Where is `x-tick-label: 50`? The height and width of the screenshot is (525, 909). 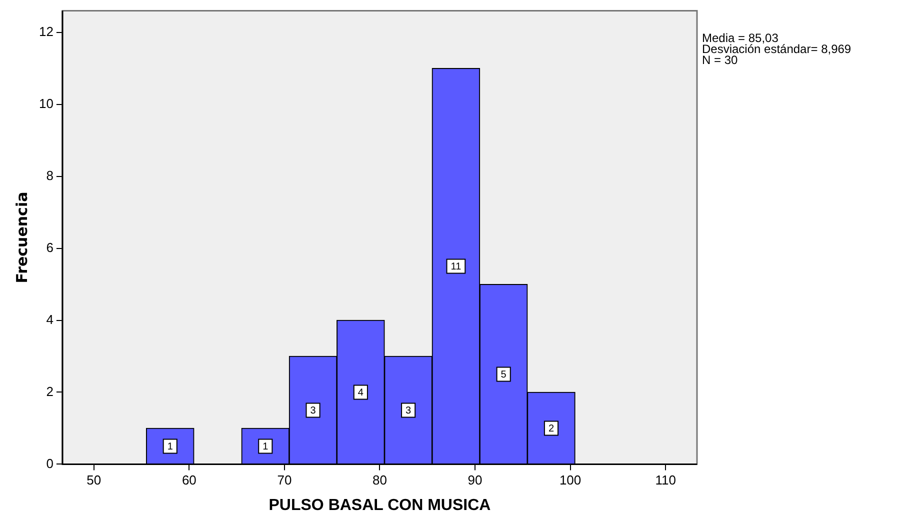 x-tick-label: 50 is located at coordinates (94, 480).